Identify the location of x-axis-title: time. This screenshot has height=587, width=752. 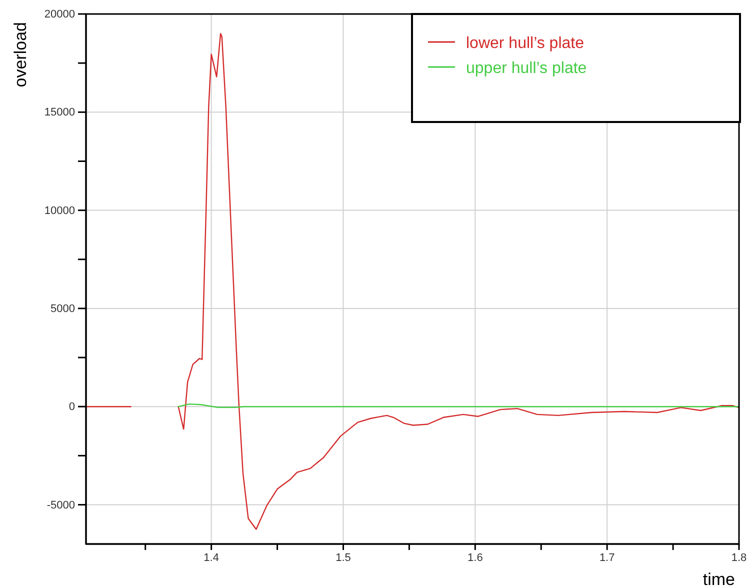
(718, 578).